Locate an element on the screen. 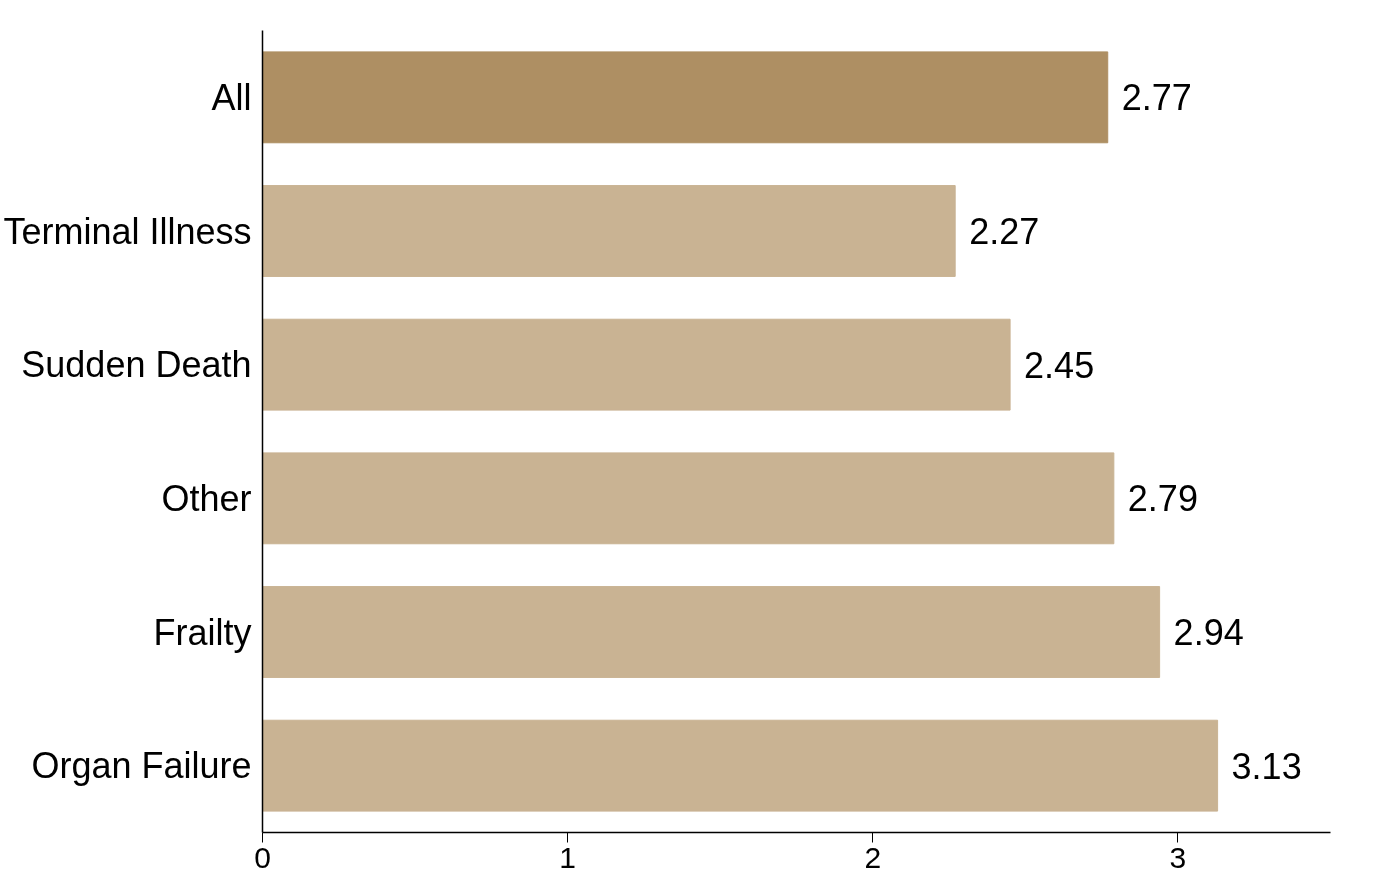 This screenshot has height=891, width=1380. y-tick-label: Organ Failure is located at coordinates (141, 766).